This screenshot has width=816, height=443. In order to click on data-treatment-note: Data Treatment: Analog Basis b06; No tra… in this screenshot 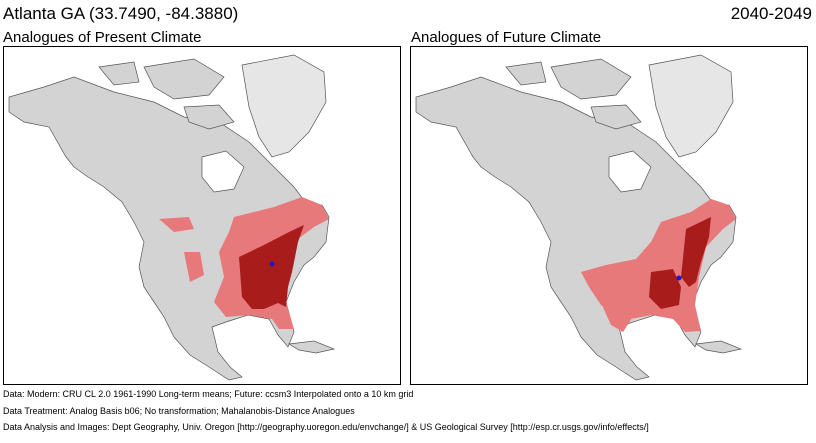, I will do `click(179, 411)`.